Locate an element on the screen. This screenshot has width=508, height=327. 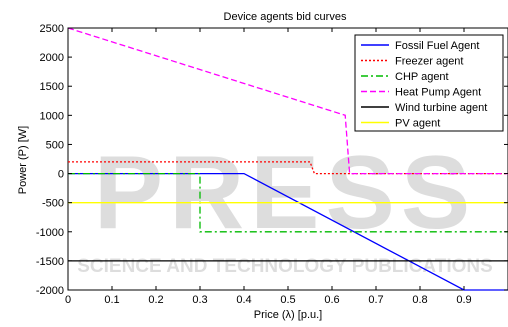
y-tick-label: -1500 is located at coordinates (50, 262).